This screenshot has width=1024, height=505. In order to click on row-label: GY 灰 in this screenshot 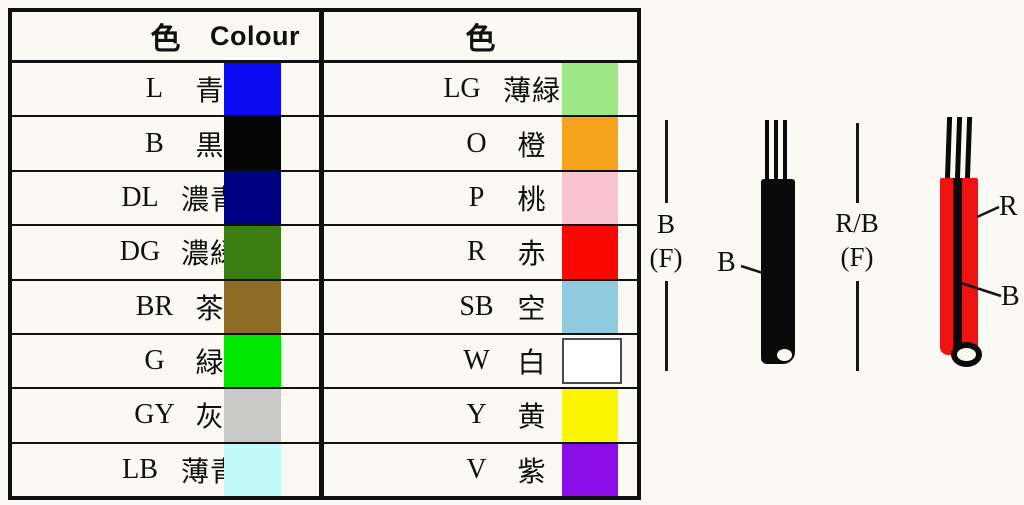, I will do `click(149, 415)`.